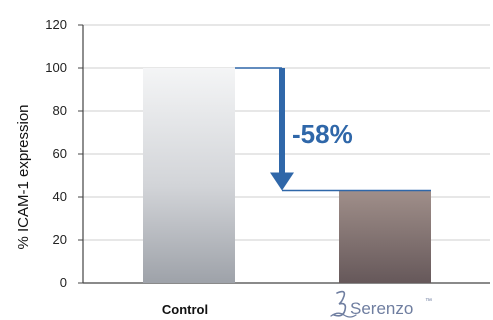 This screenshot has height=320, width=493. Describe the element at coordinates (185, 309) in the screenshot. I see `category-label-control: Control` at that location.